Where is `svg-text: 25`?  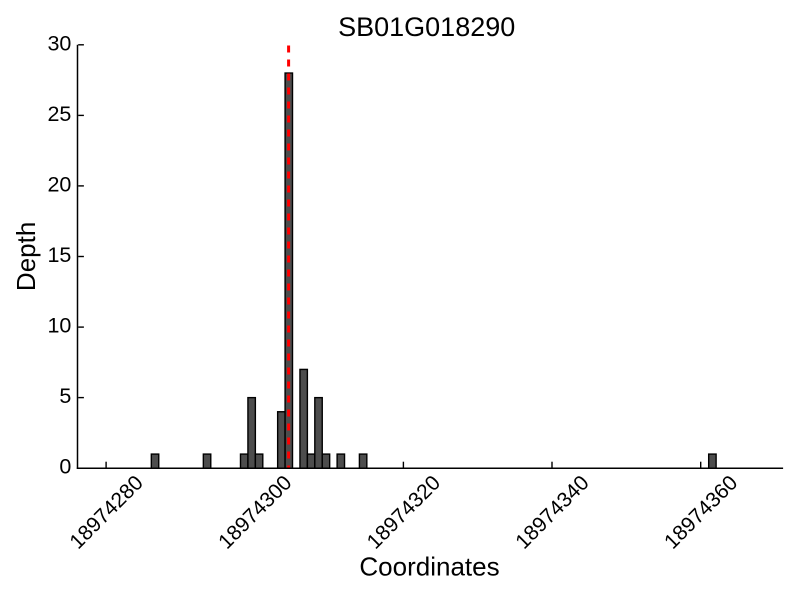
svg-text: 25 is located at coordinates (59, 114).